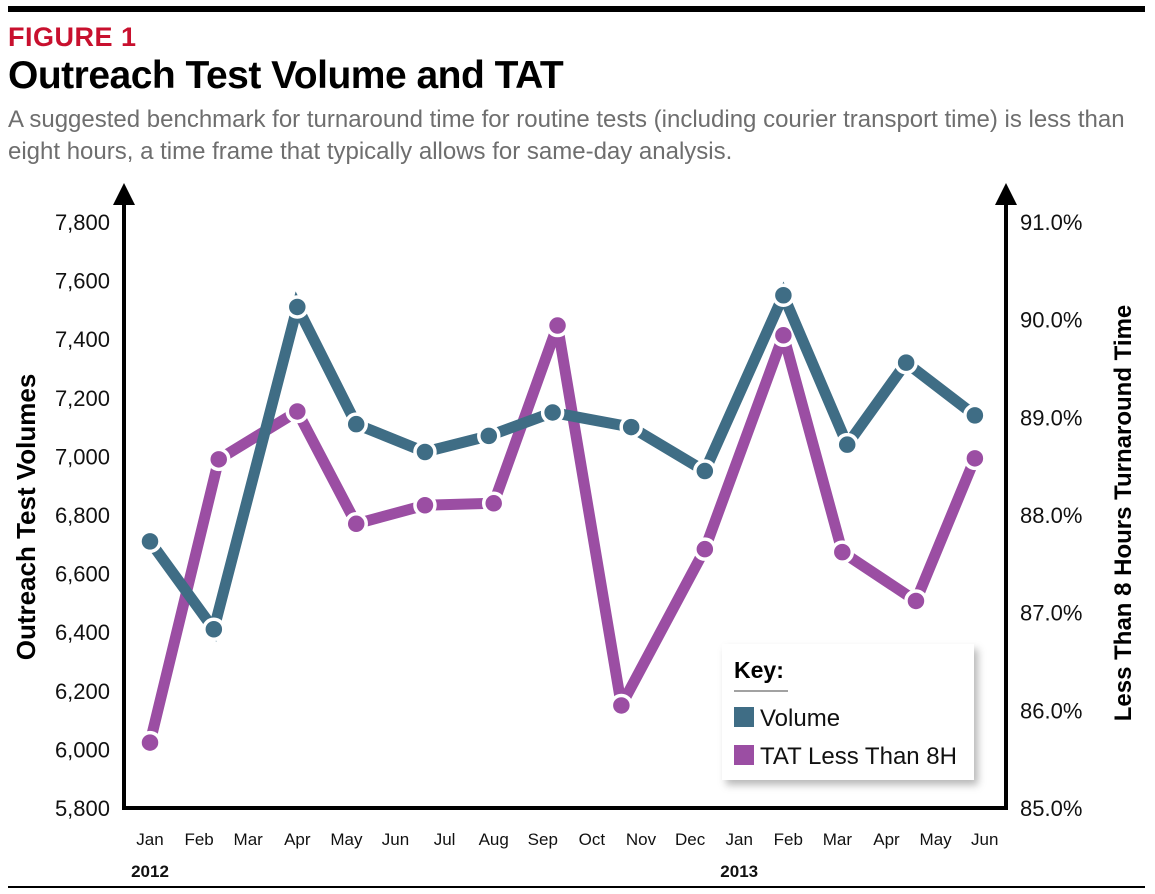 The image size is (1155, 894). Describe the element at coordinates (759, 670) in the screenshot. I see `legend-title: Key:` at that location.